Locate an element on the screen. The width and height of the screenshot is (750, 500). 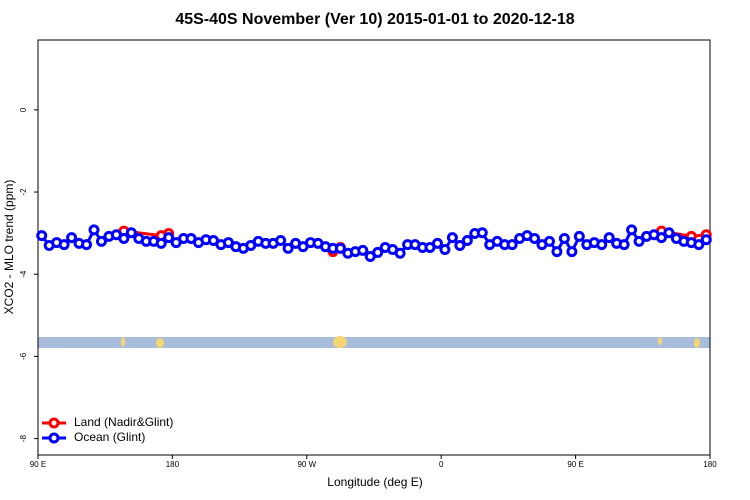
y-axis-label: XCO2 - MLO trend (ppm) is located at coordinates (9, 247).